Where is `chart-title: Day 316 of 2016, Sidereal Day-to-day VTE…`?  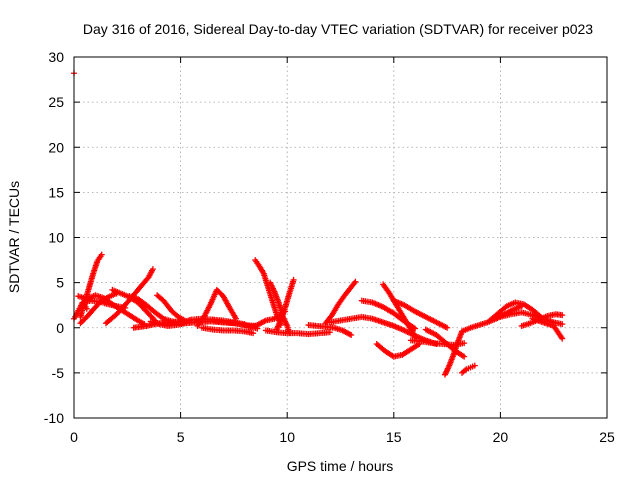
chart-title: Day 316 of 2016, Sidereal Day-to-day VTE… is located at coordinates (338, 29).